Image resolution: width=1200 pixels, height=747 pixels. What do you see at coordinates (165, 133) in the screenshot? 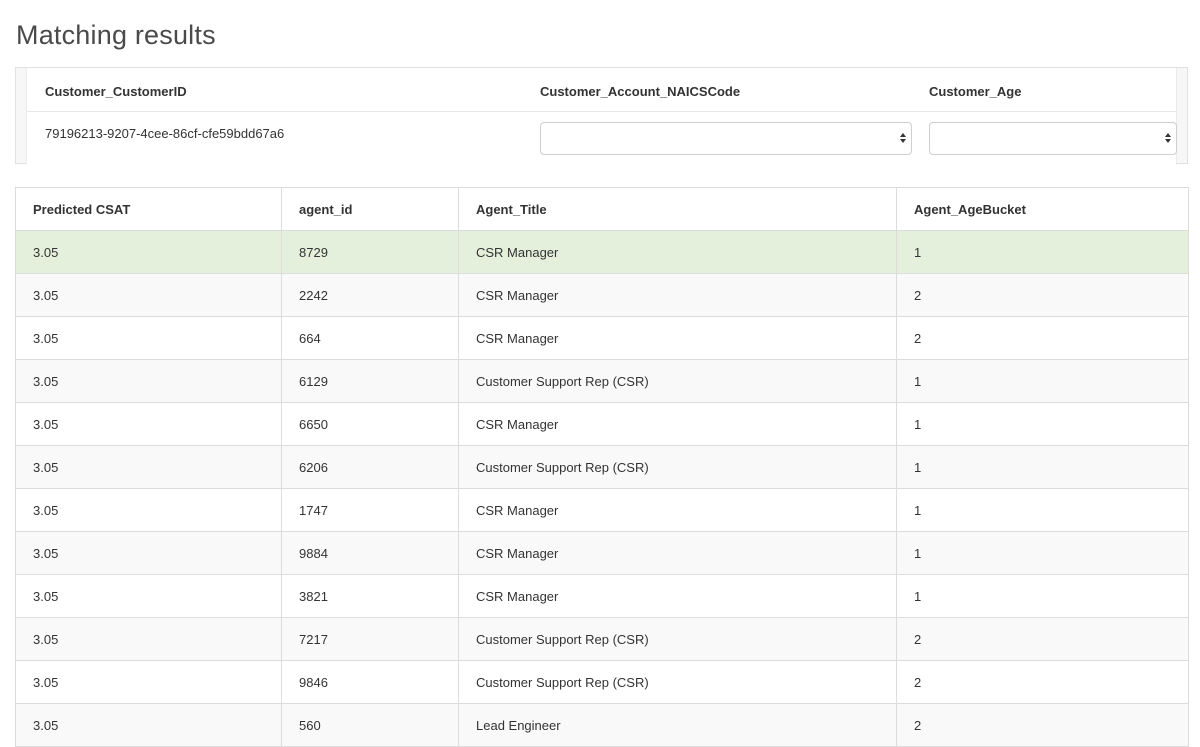
I see `customer-id-value: 79196213-9207-4cee-86cf-cfe59bdd67a6` at bounding box center [165, 133].